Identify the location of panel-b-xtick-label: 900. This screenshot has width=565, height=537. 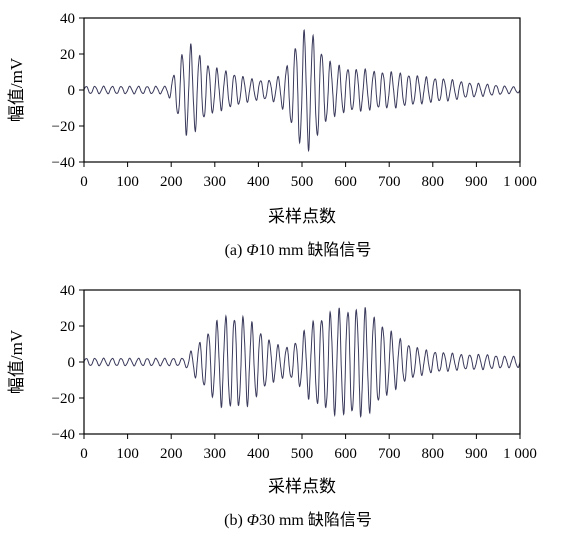
(476, 454).